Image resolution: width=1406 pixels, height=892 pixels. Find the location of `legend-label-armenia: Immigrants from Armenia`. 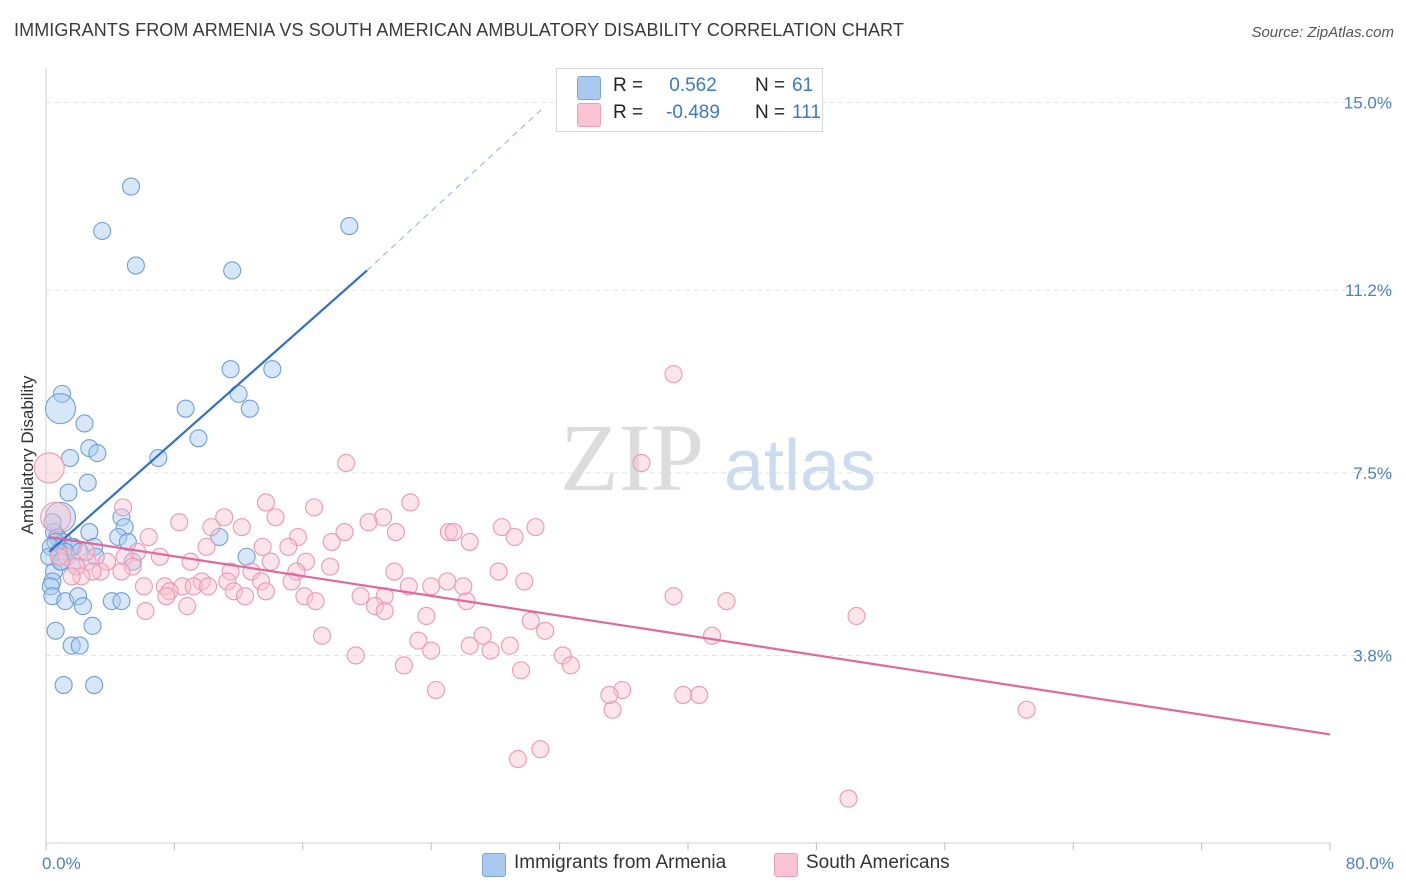

legend-label-armenia: Immigrants from Armenia is located at coordinates (620, 862).